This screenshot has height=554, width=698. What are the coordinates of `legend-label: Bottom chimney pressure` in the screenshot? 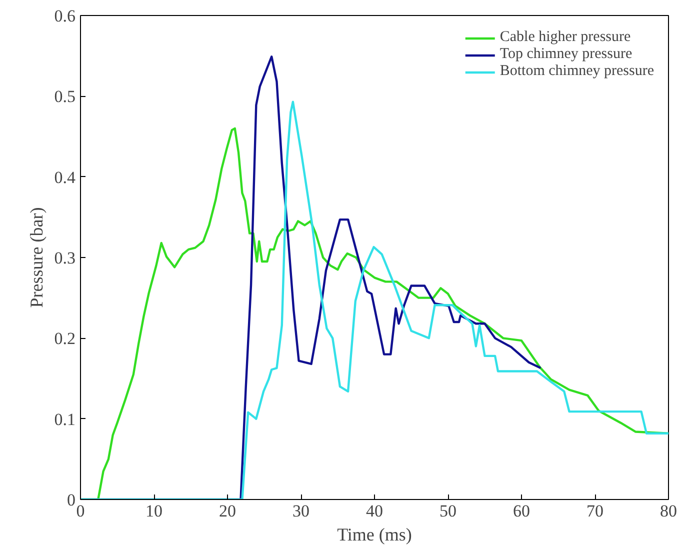 It's located at (577, 71).